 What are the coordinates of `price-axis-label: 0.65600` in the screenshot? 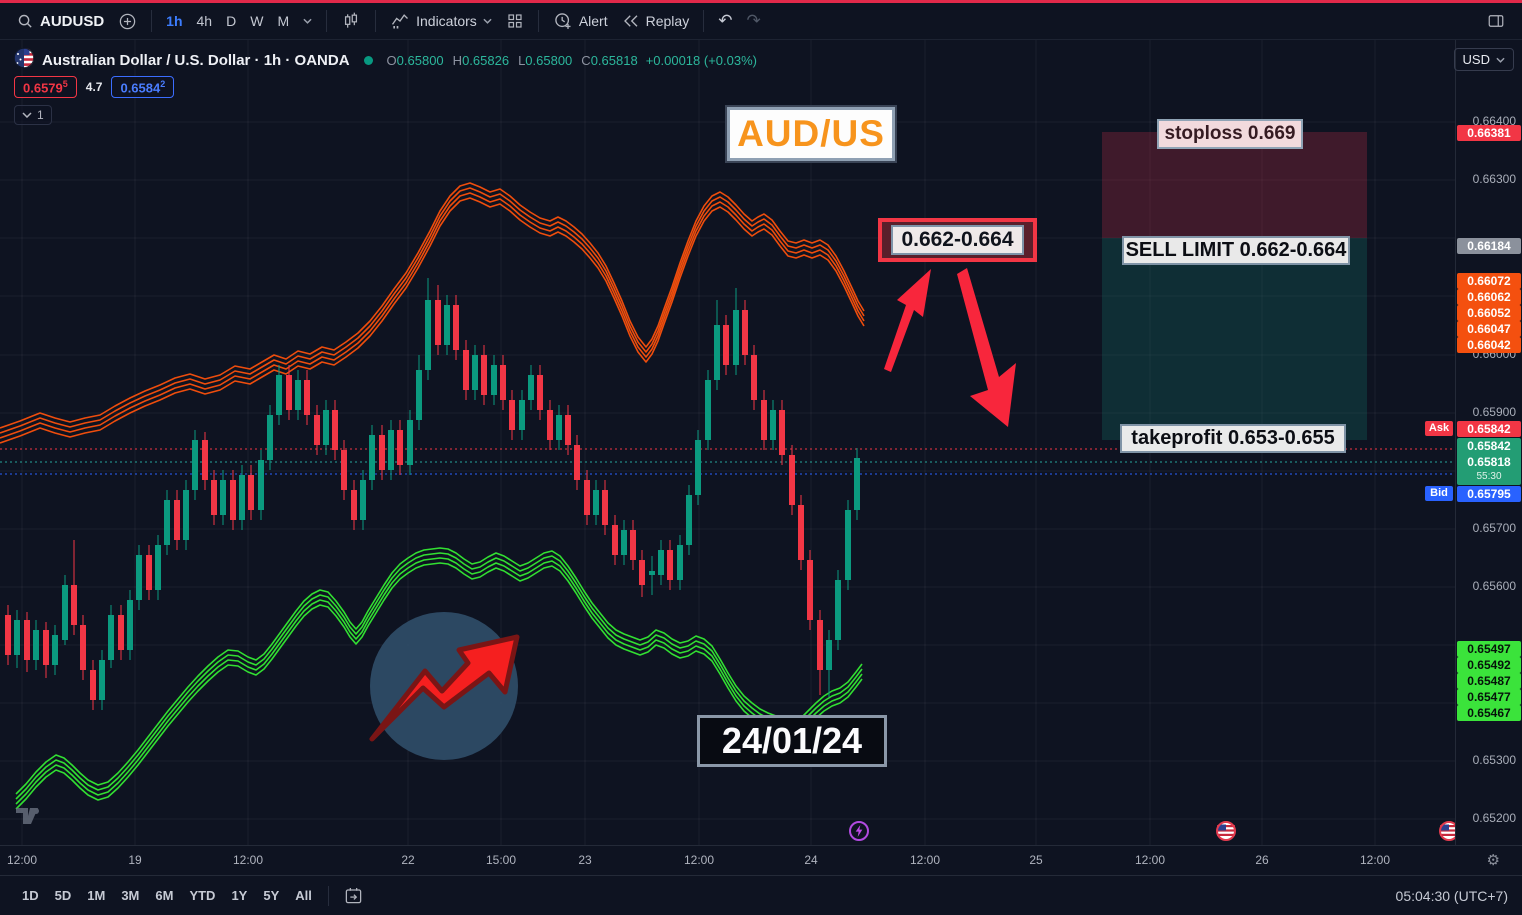 It's located at (1494, 586).